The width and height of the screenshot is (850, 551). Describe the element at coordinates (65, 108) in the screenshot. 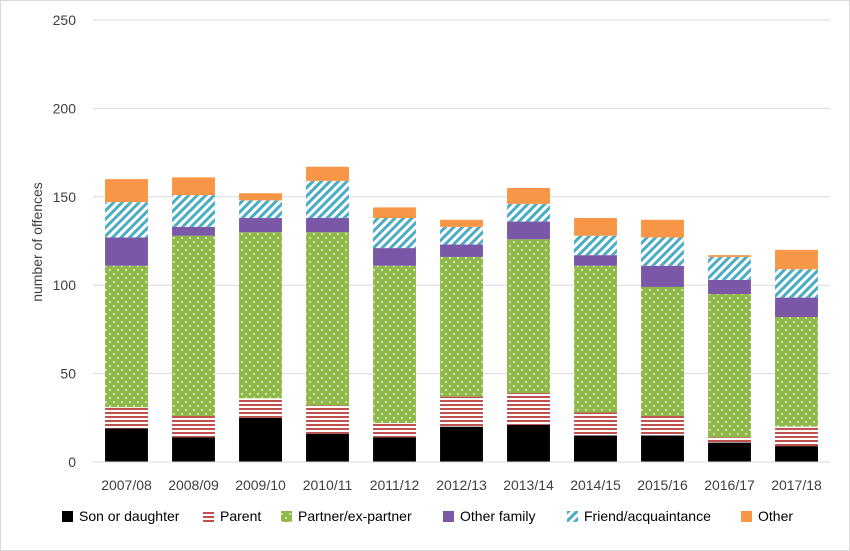

I see `y-tick-label: 200` at that location.